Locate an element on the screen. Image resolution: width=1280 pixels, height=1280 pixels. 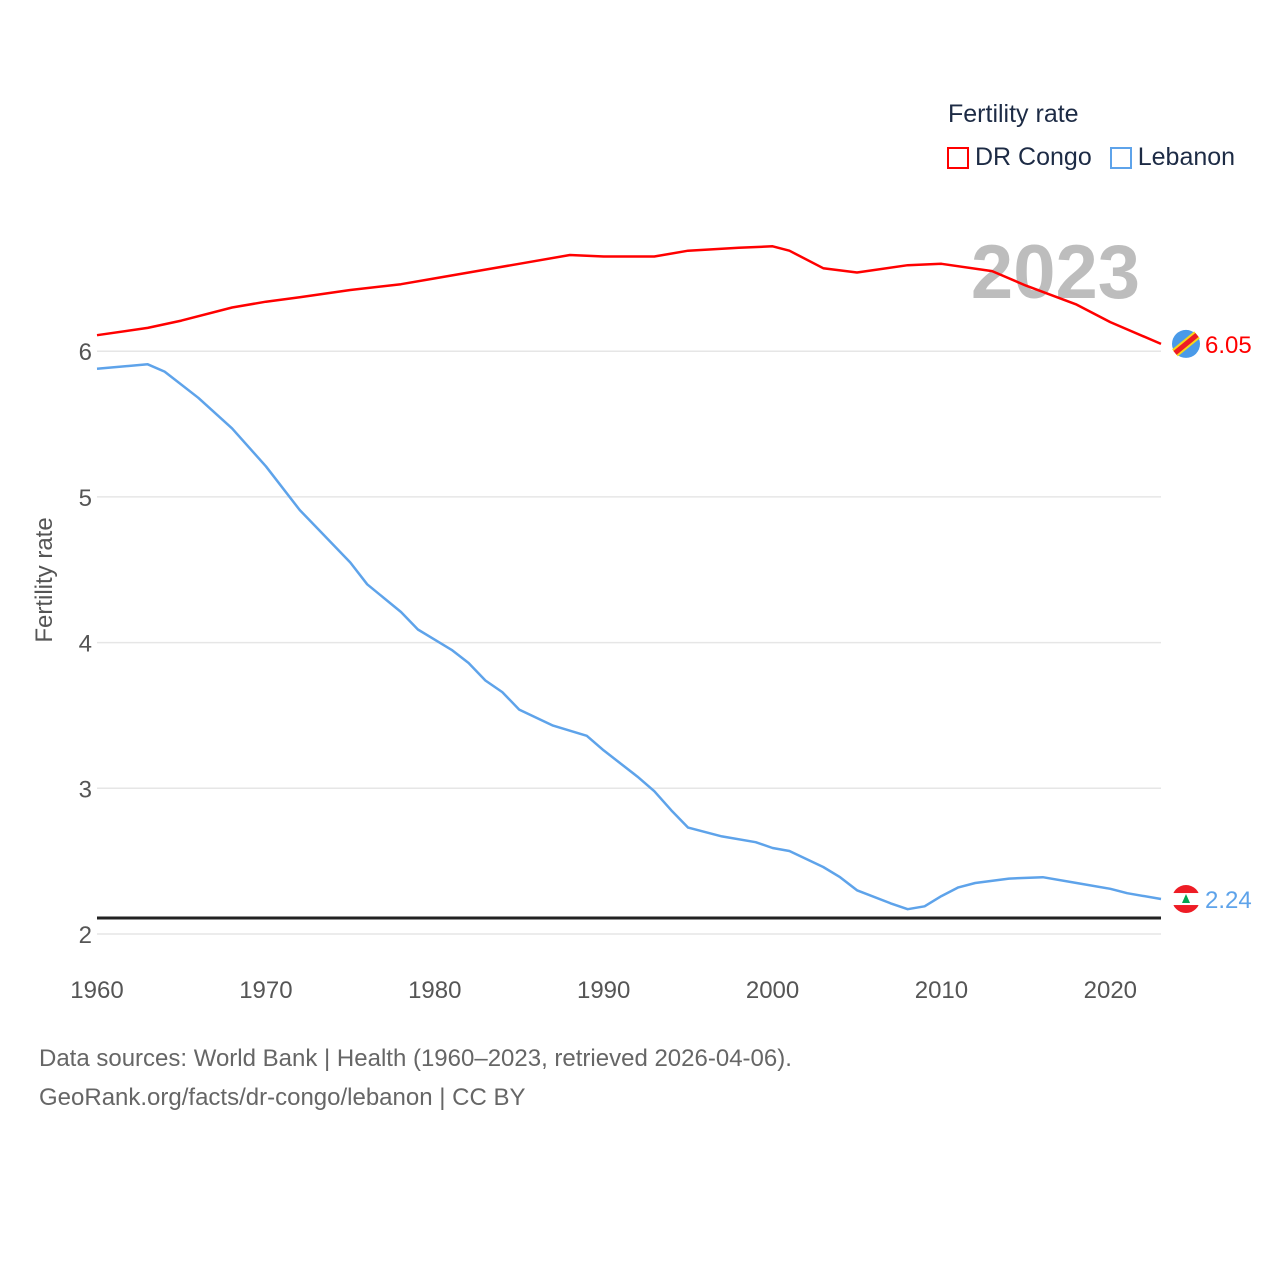
legend-item-lebanon: Lebanon is located at coordinates (1172, 157).